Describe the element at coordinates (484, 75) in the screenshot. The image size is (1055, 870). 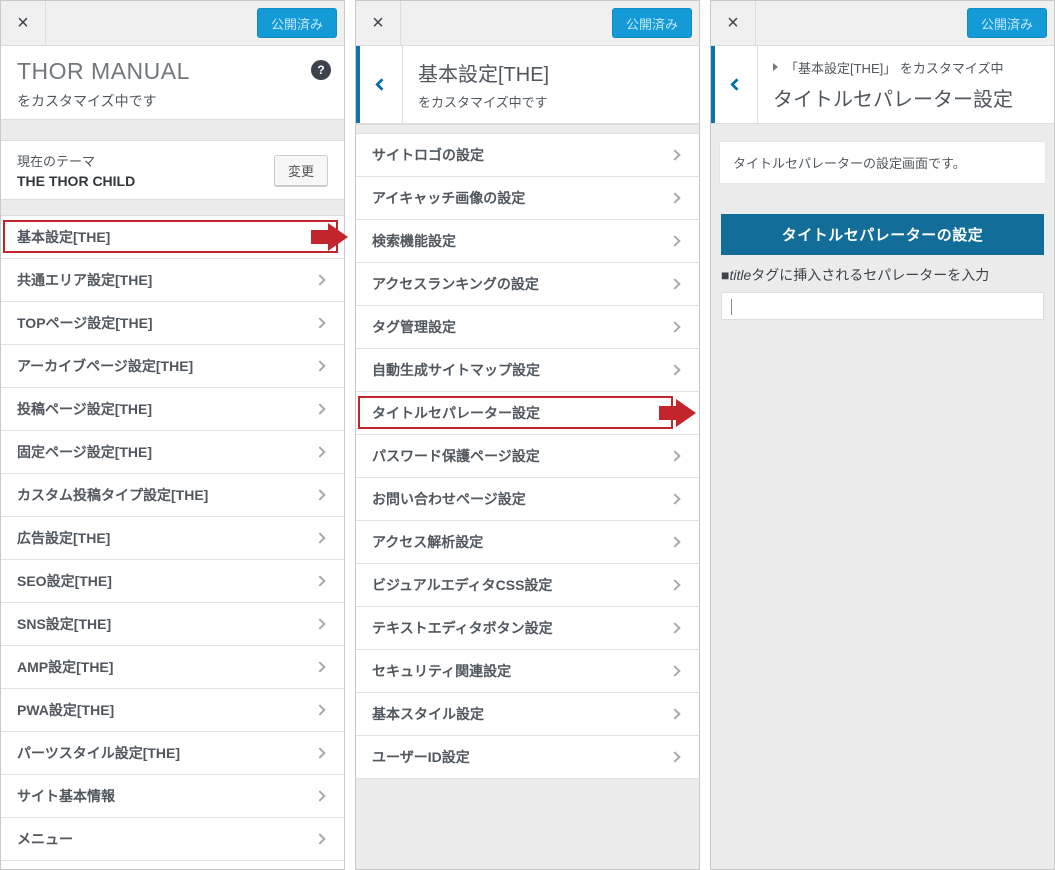
I see `section-title: 基本設定[THE]` at that location.